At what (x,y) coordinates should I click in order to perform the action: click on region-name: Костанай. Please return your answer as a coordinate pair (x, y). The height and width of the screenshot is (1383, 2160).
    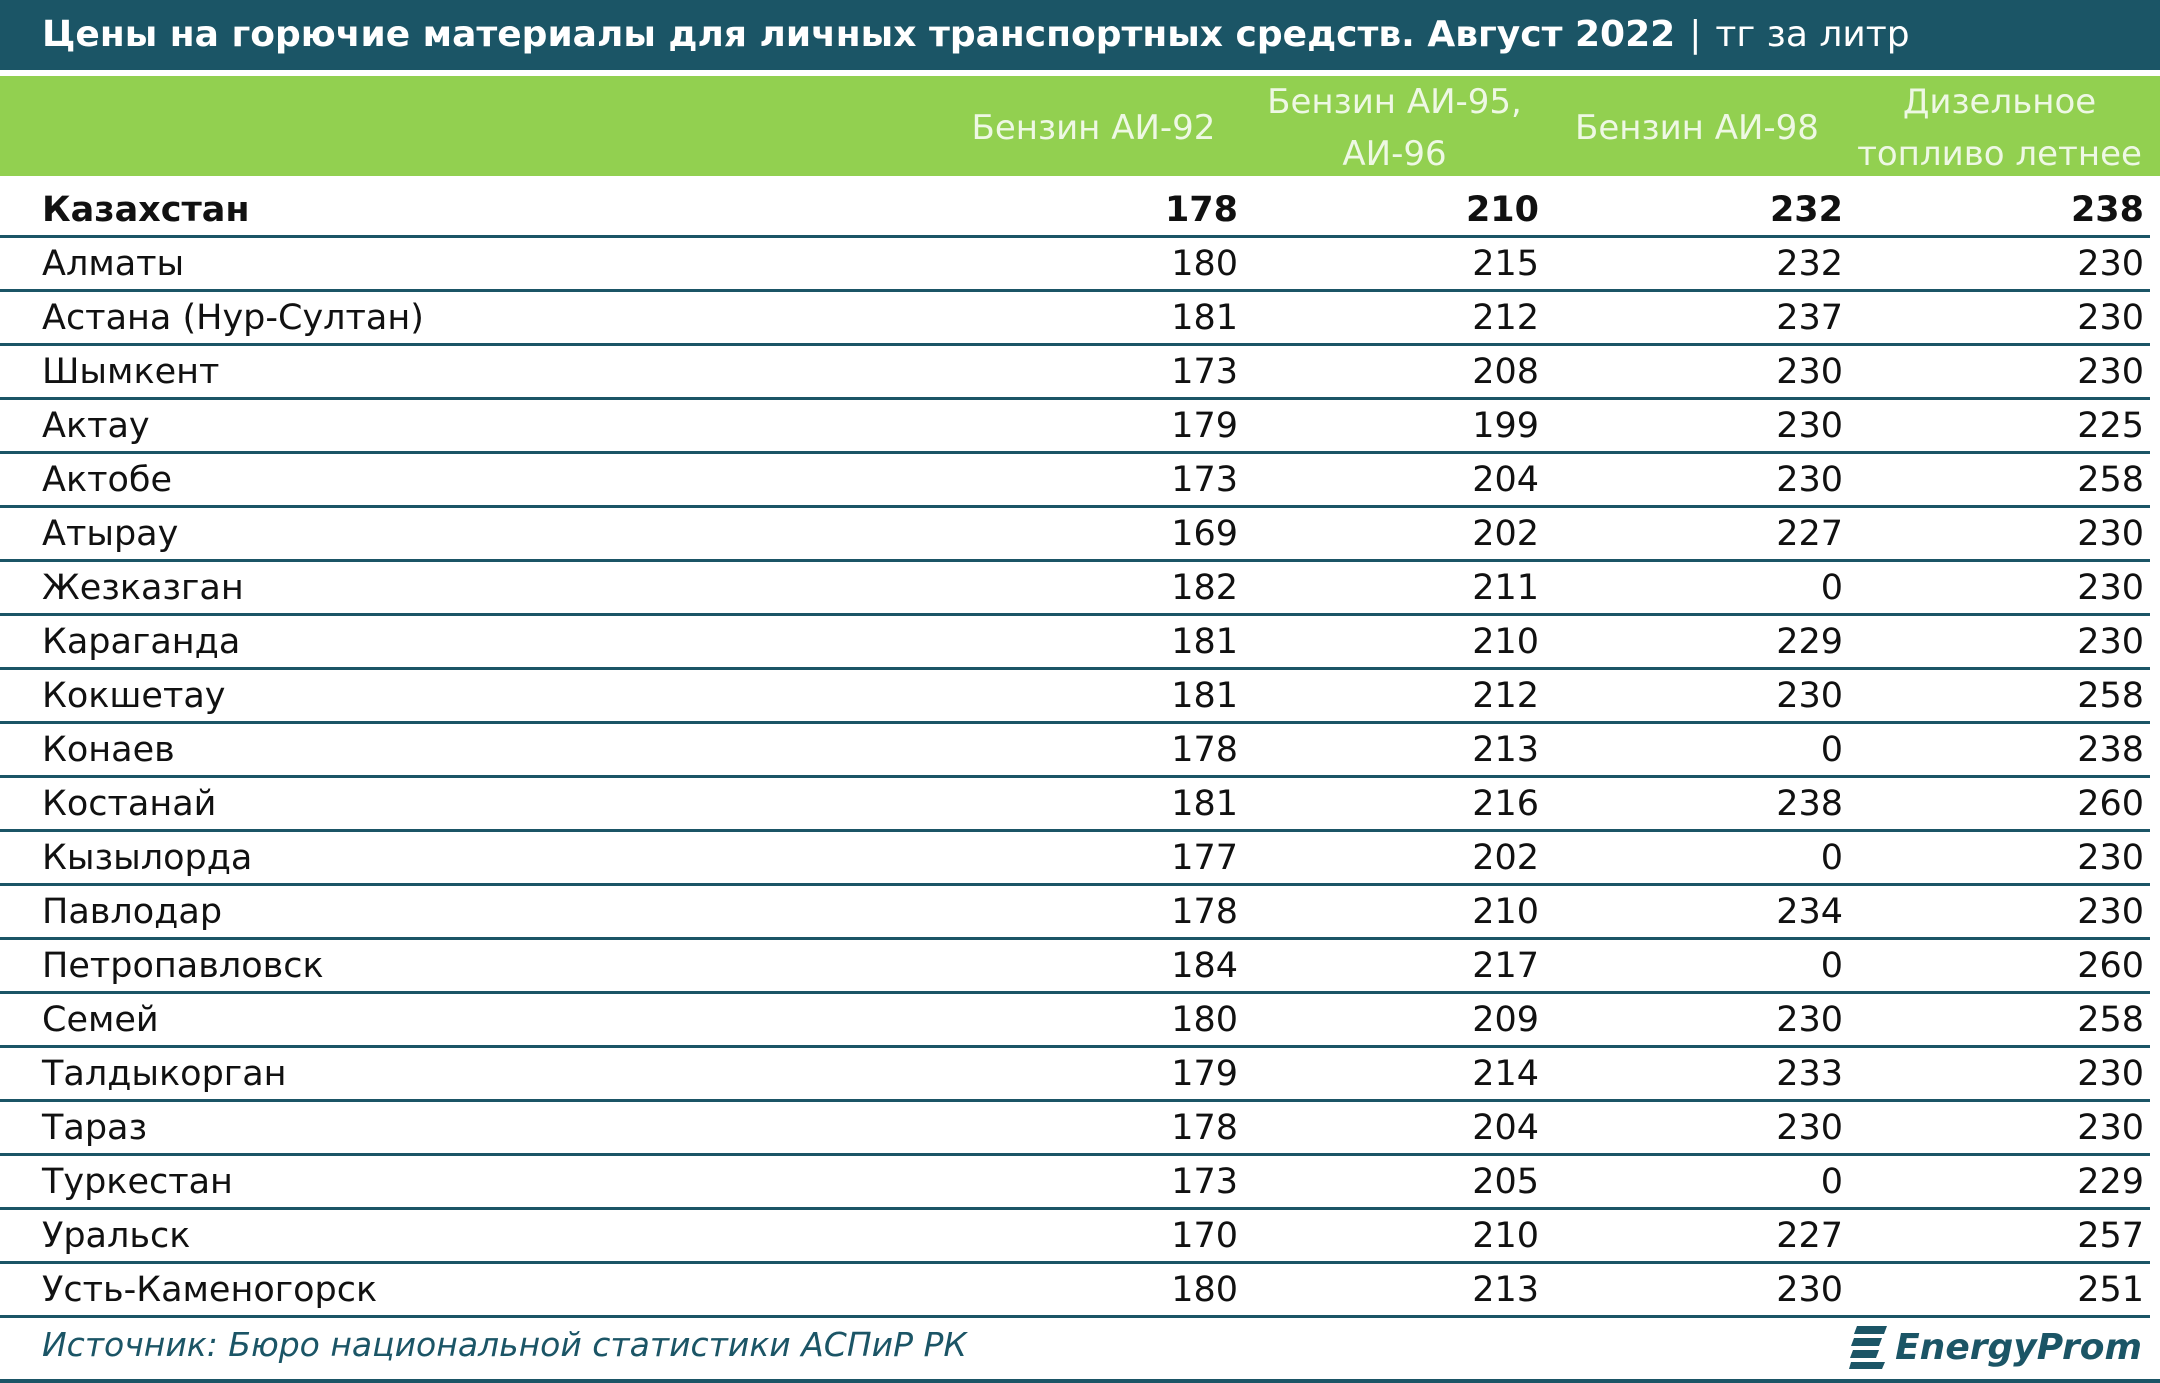
    Looking at the image, I should click on (471, 804).